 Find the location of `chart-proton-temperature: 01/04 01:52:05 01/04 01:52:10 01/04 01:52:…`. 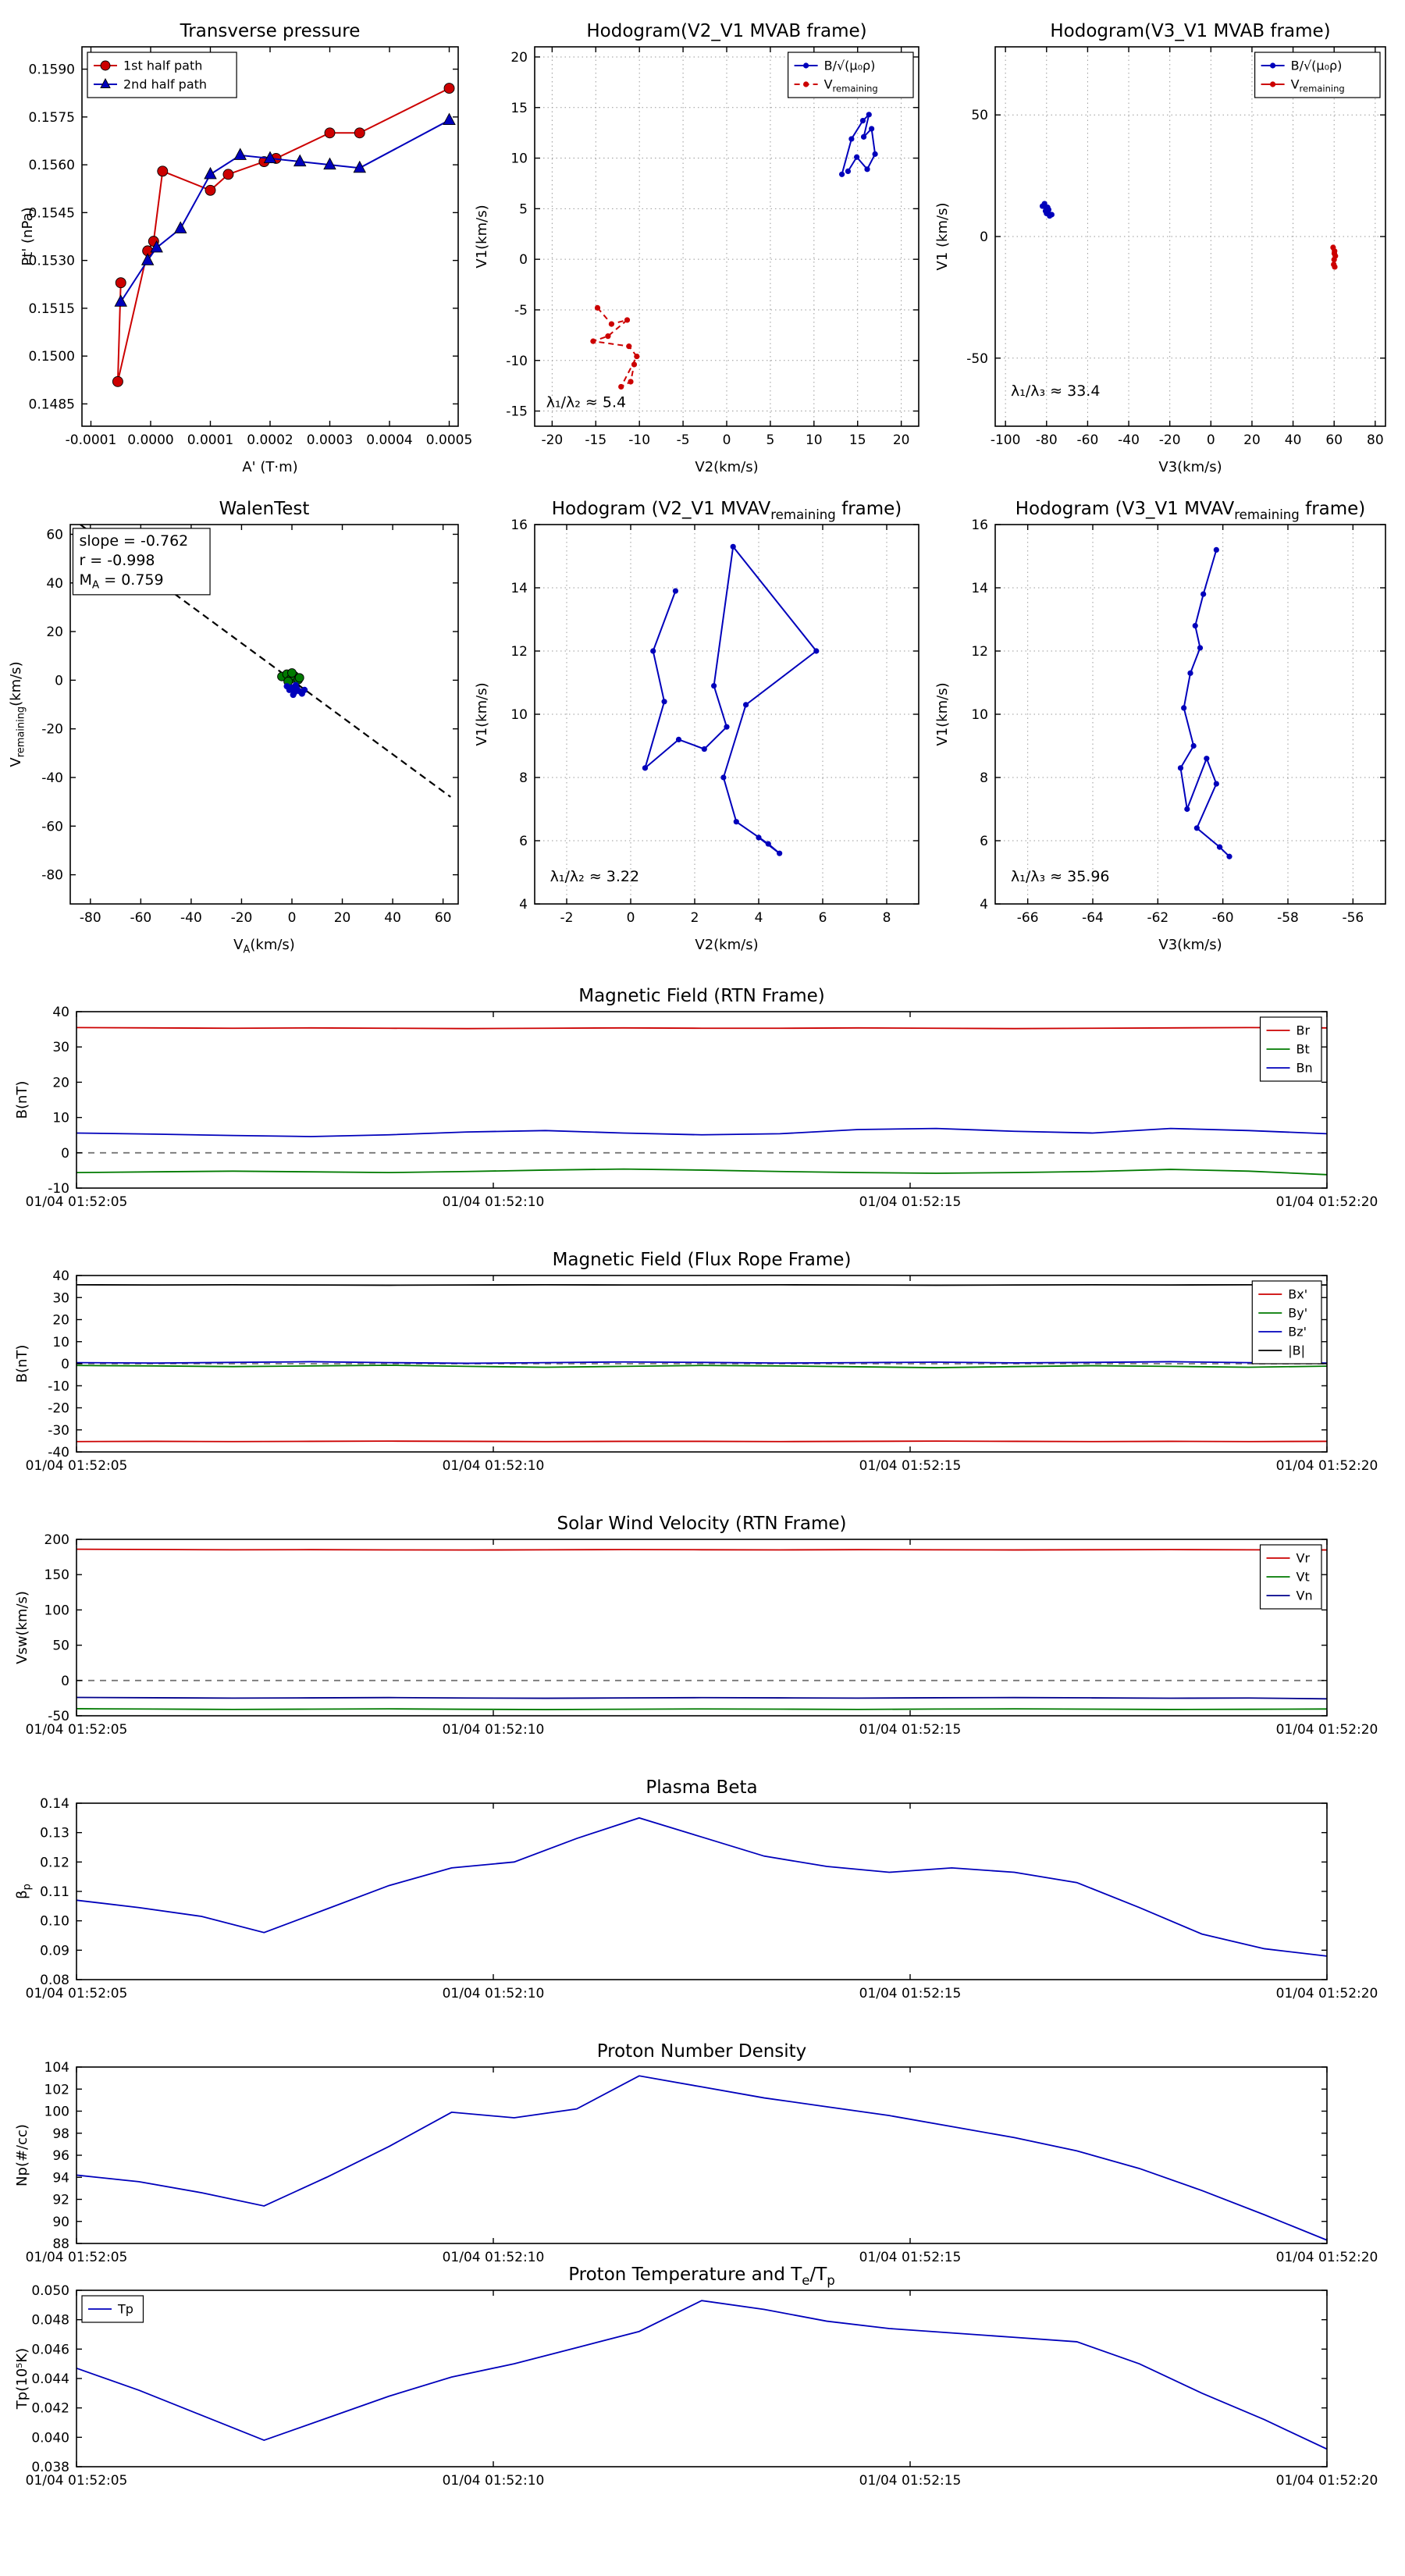

chart-proton-temperature: 01/04 01:52:05 01/04 01:52:10 01/04 01:52:… is located at coordinates (703, 2381).